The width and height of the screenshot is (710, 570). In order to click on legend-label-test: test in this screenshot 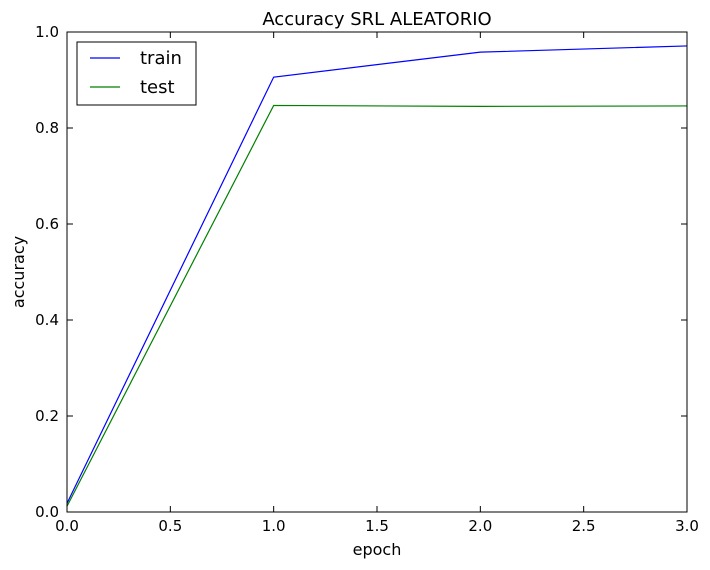, I will do `click(157, 87)`.